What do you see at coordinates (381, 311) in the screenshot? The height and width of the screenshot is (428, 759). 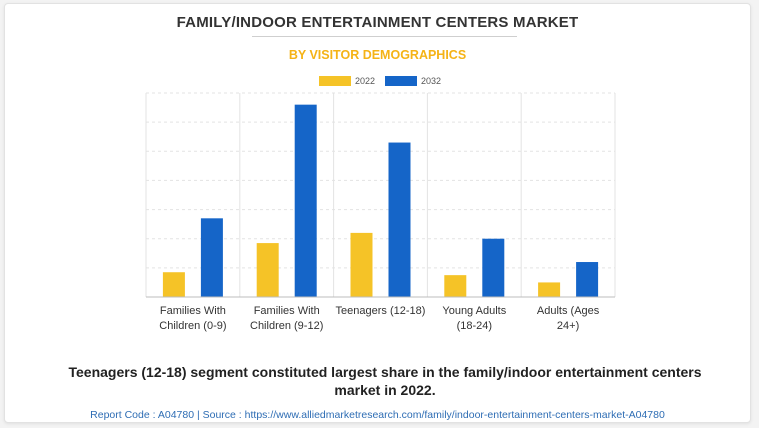 I see `x-tick-label: Teenagers (12-18)` at bounding box center [381, 311].